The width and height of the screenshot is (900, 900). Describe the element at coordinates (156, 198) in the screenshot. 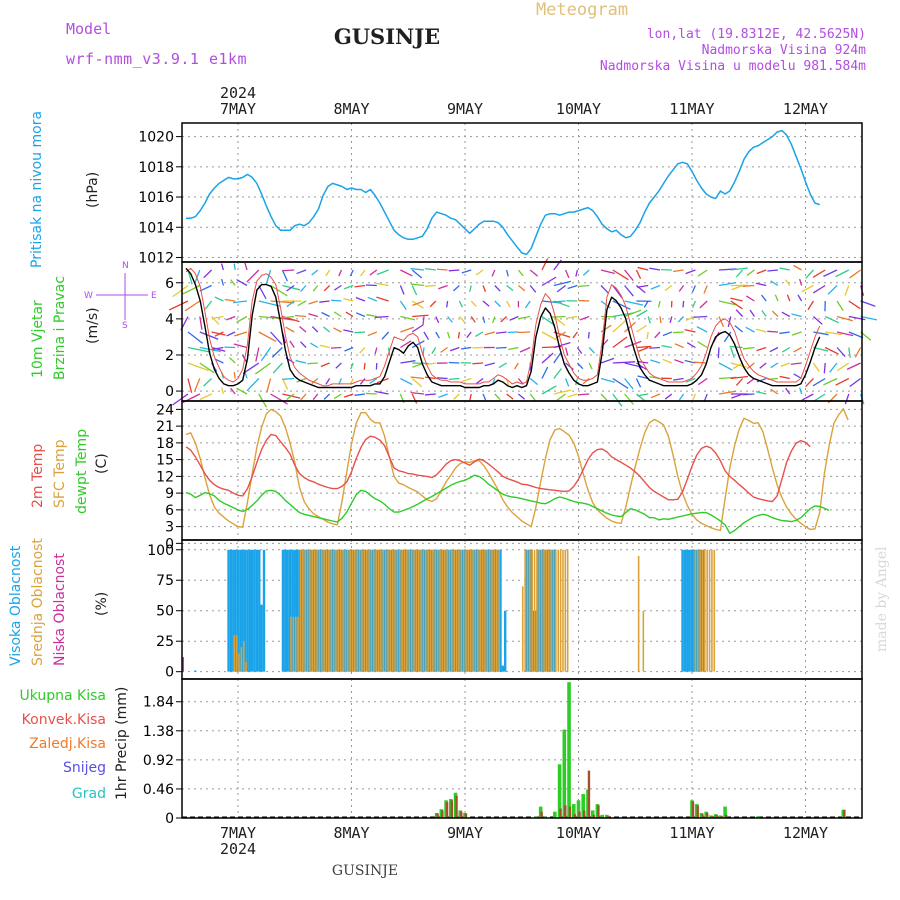

I see `y-tick-label: 1016` at that location.